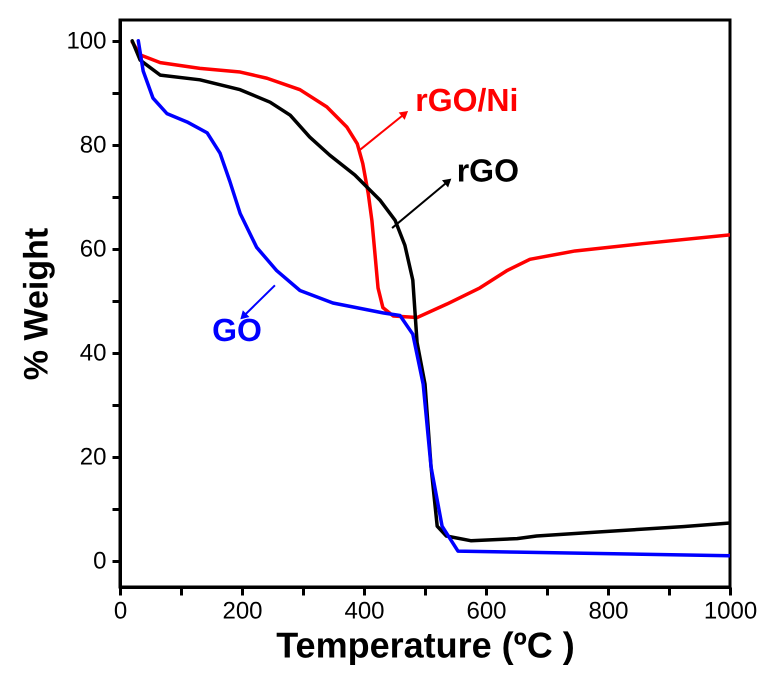 Image resolution: width=768 pixels, height=673 pixels. I want to click on x-tick-label: 400, so click(364, 611).